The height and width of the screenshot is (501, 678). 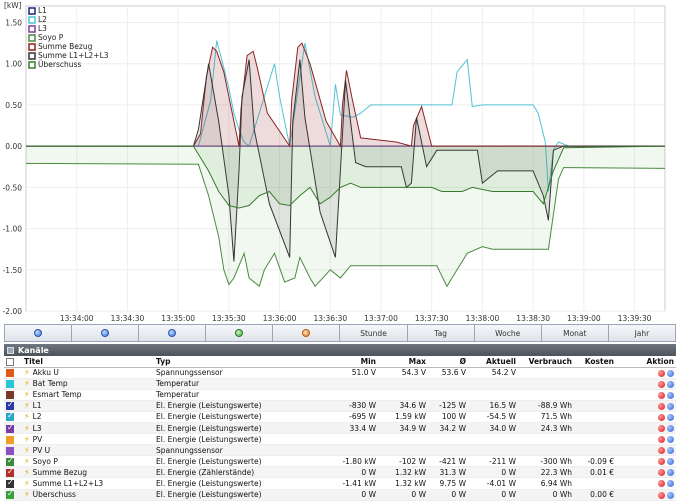 What do you see at coordinates (232, 362) in the screenshot?
I see `col-typ: Typ` at bounding box center [232, 362].